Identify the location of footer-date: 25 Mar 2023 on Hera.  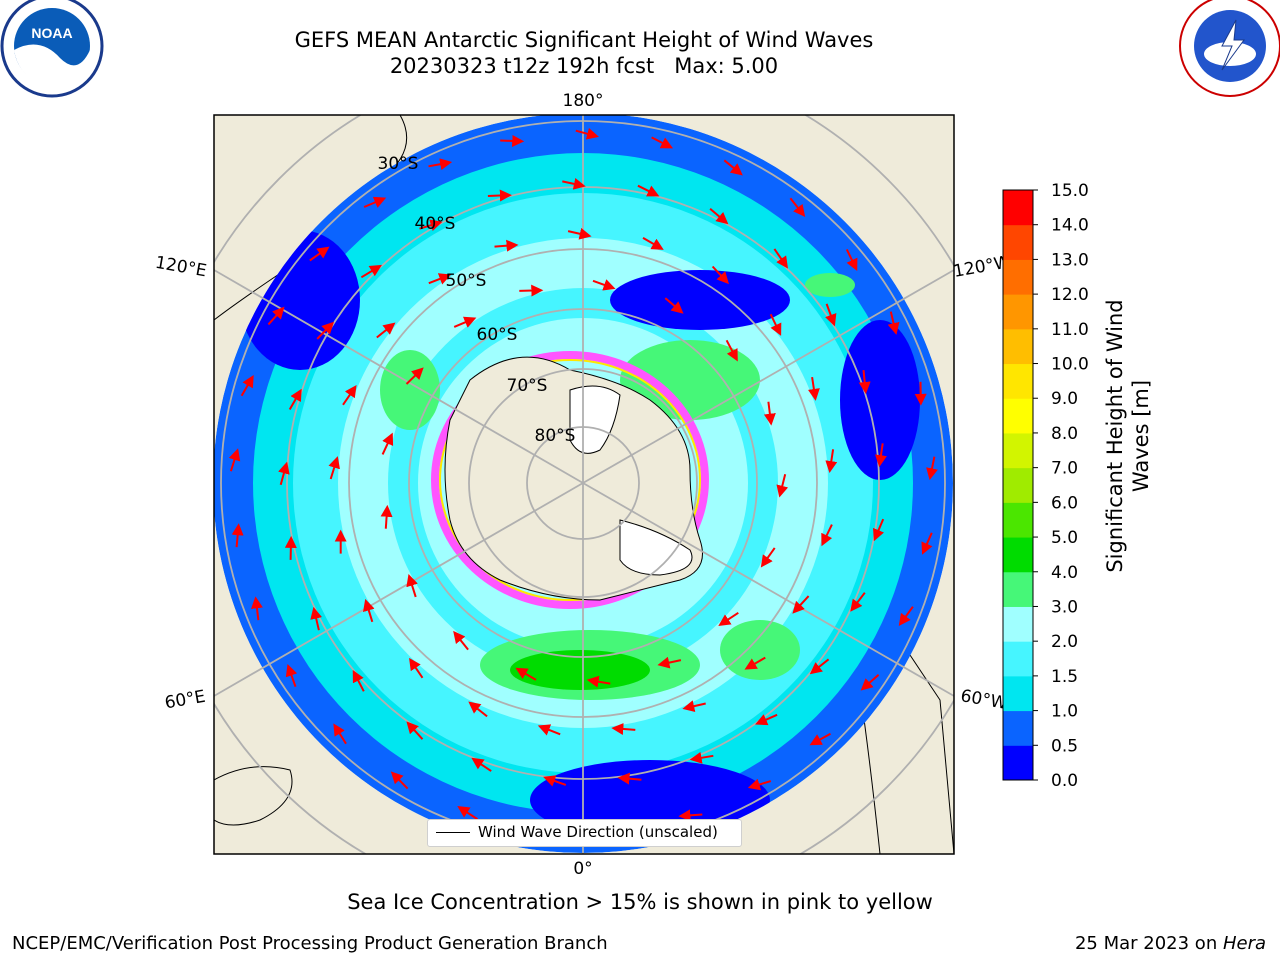
(1170, 943).